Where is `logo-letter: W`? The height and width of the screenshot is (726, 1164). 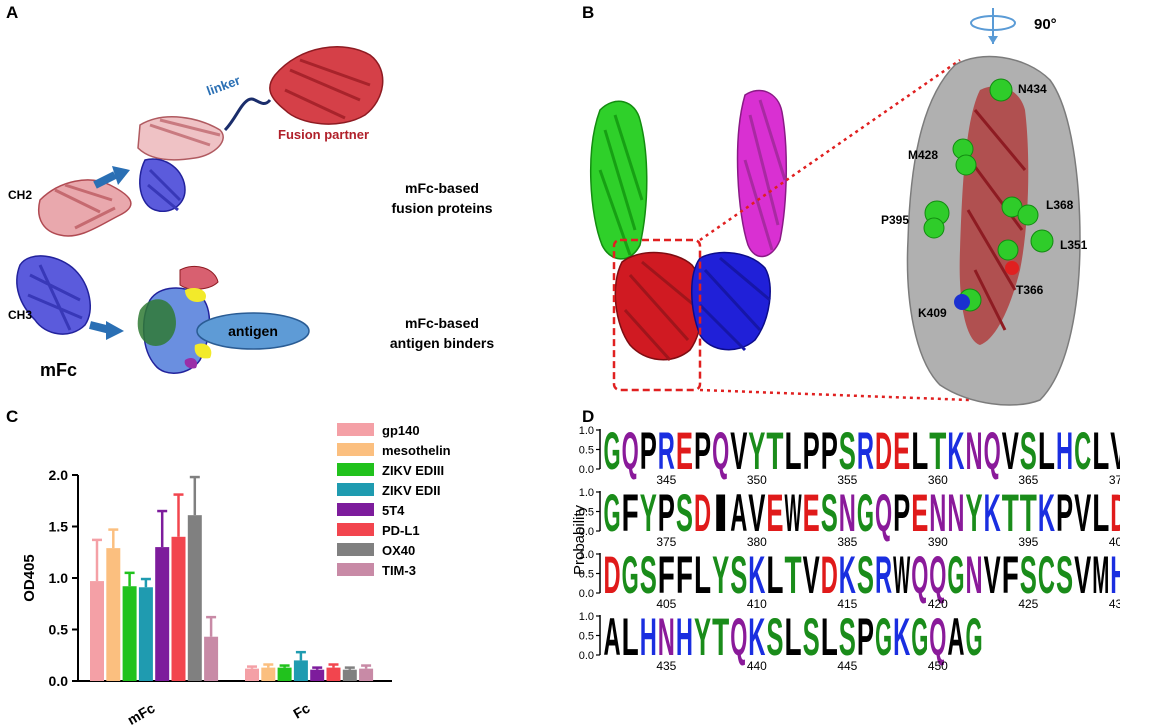 logo-letter: W is located at coordinates (793, 514).